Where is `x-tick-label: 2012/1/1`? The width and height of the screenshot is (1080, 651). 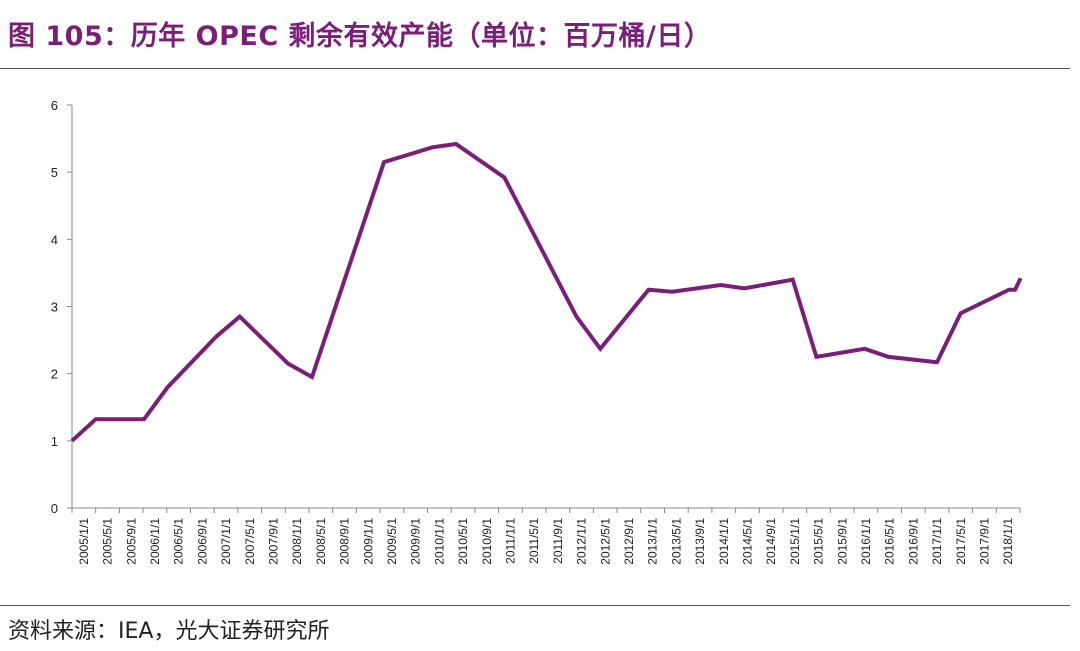
x-tick-label: 2012/1/1 is located at coordinates (582, 541).